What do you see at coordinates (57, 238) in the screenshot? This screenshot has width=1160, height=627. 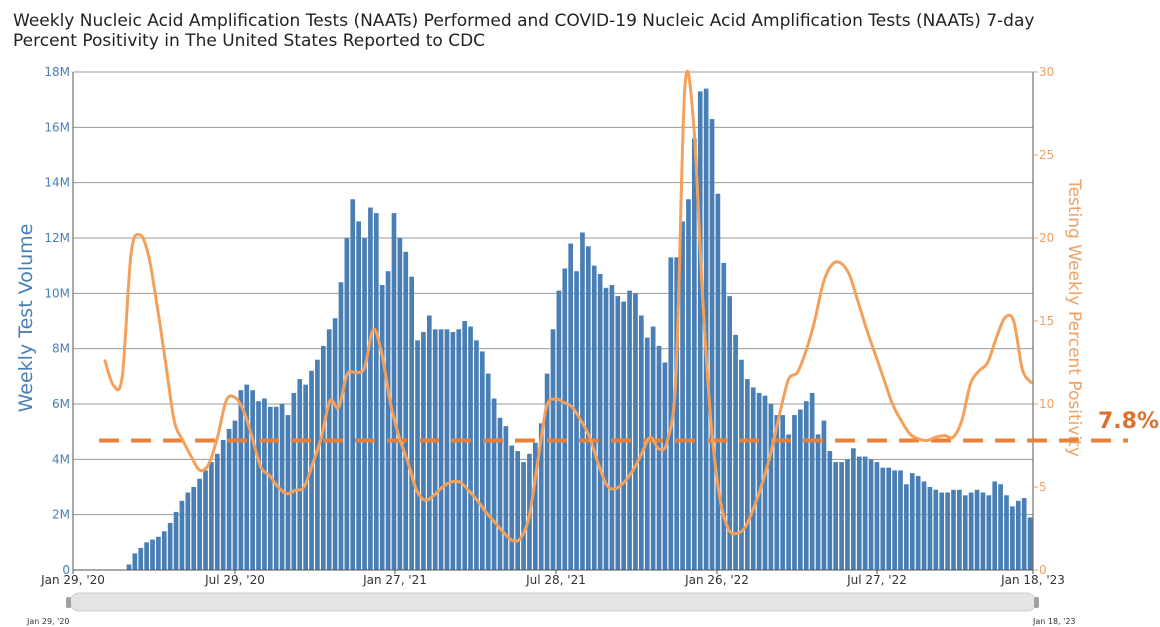 I see `y-tick-label: 12M` at bounding box center [57, 238].